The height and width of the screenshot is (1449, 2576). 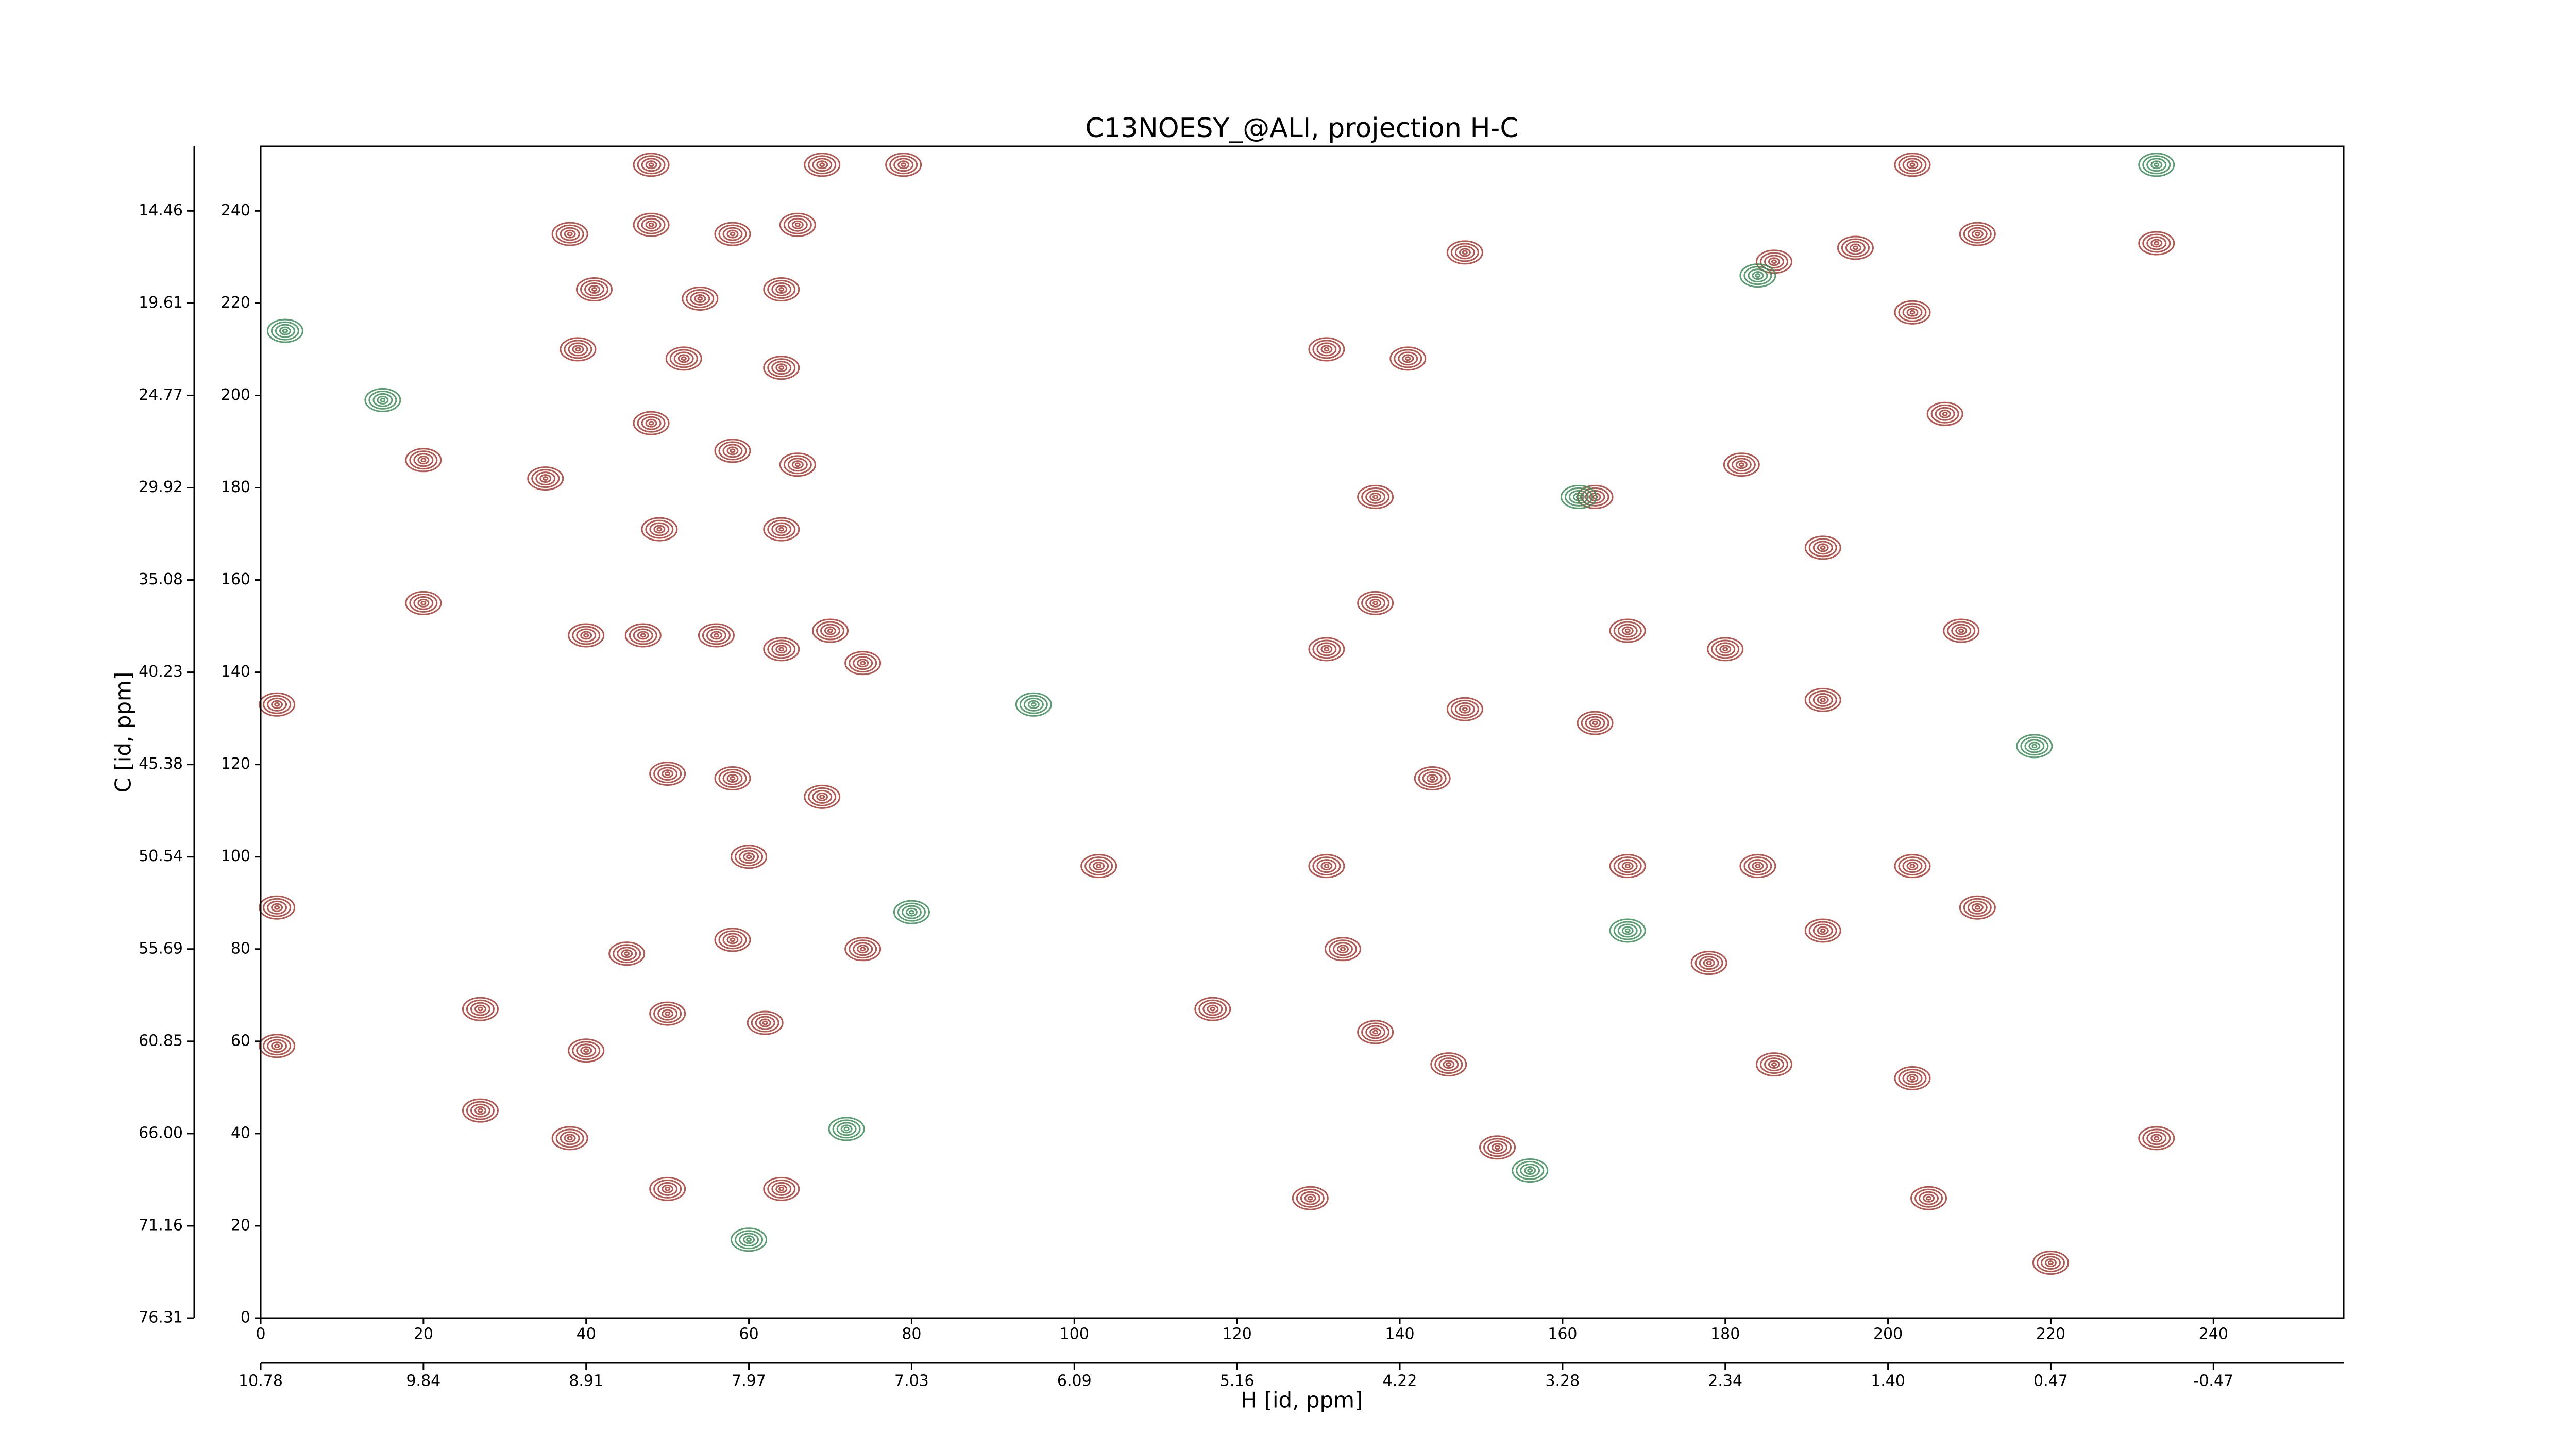 I want to click on x-tick-label: 160, so click(x=1562, y=1334).